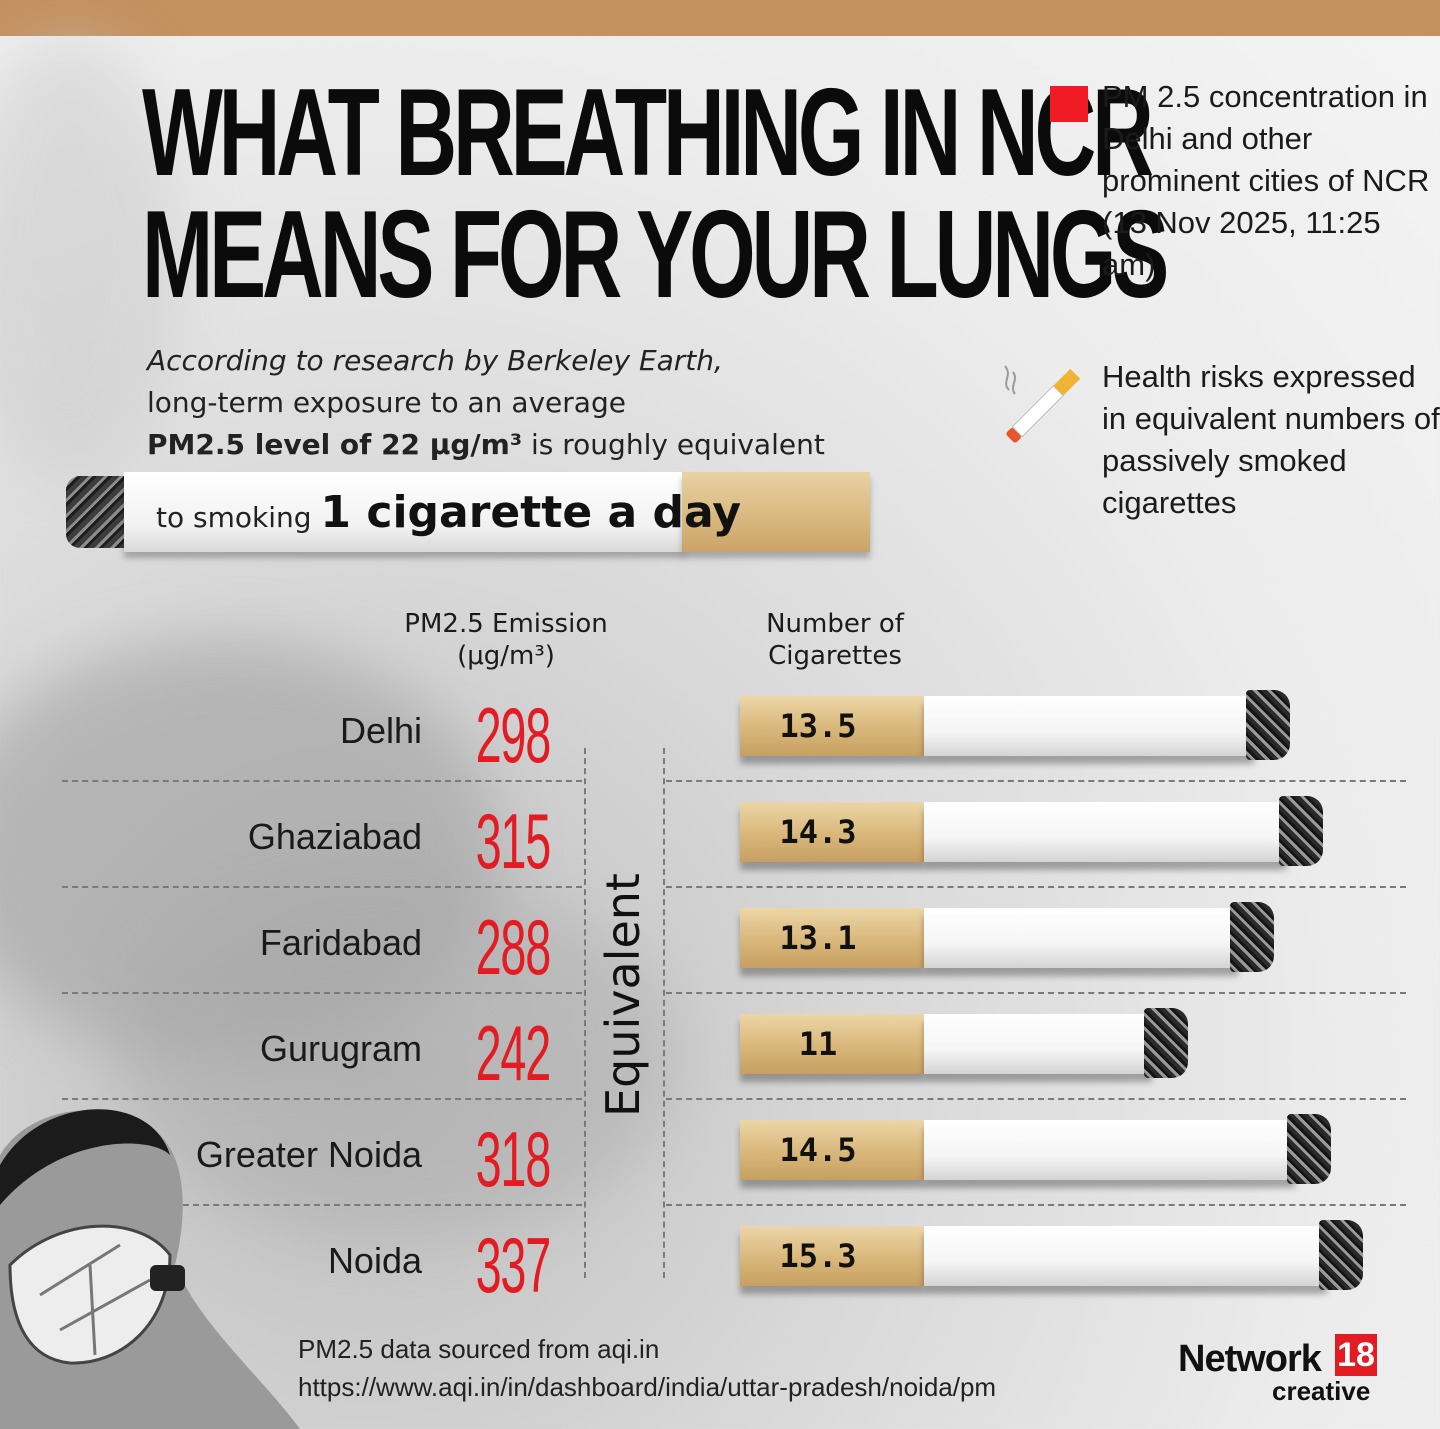 The image size is (1440, 1429). What do you see at coordinates (238, 517) in the screenshot?
I see `cigarette-prefix: to smoking` at bounding box center [238, 517].